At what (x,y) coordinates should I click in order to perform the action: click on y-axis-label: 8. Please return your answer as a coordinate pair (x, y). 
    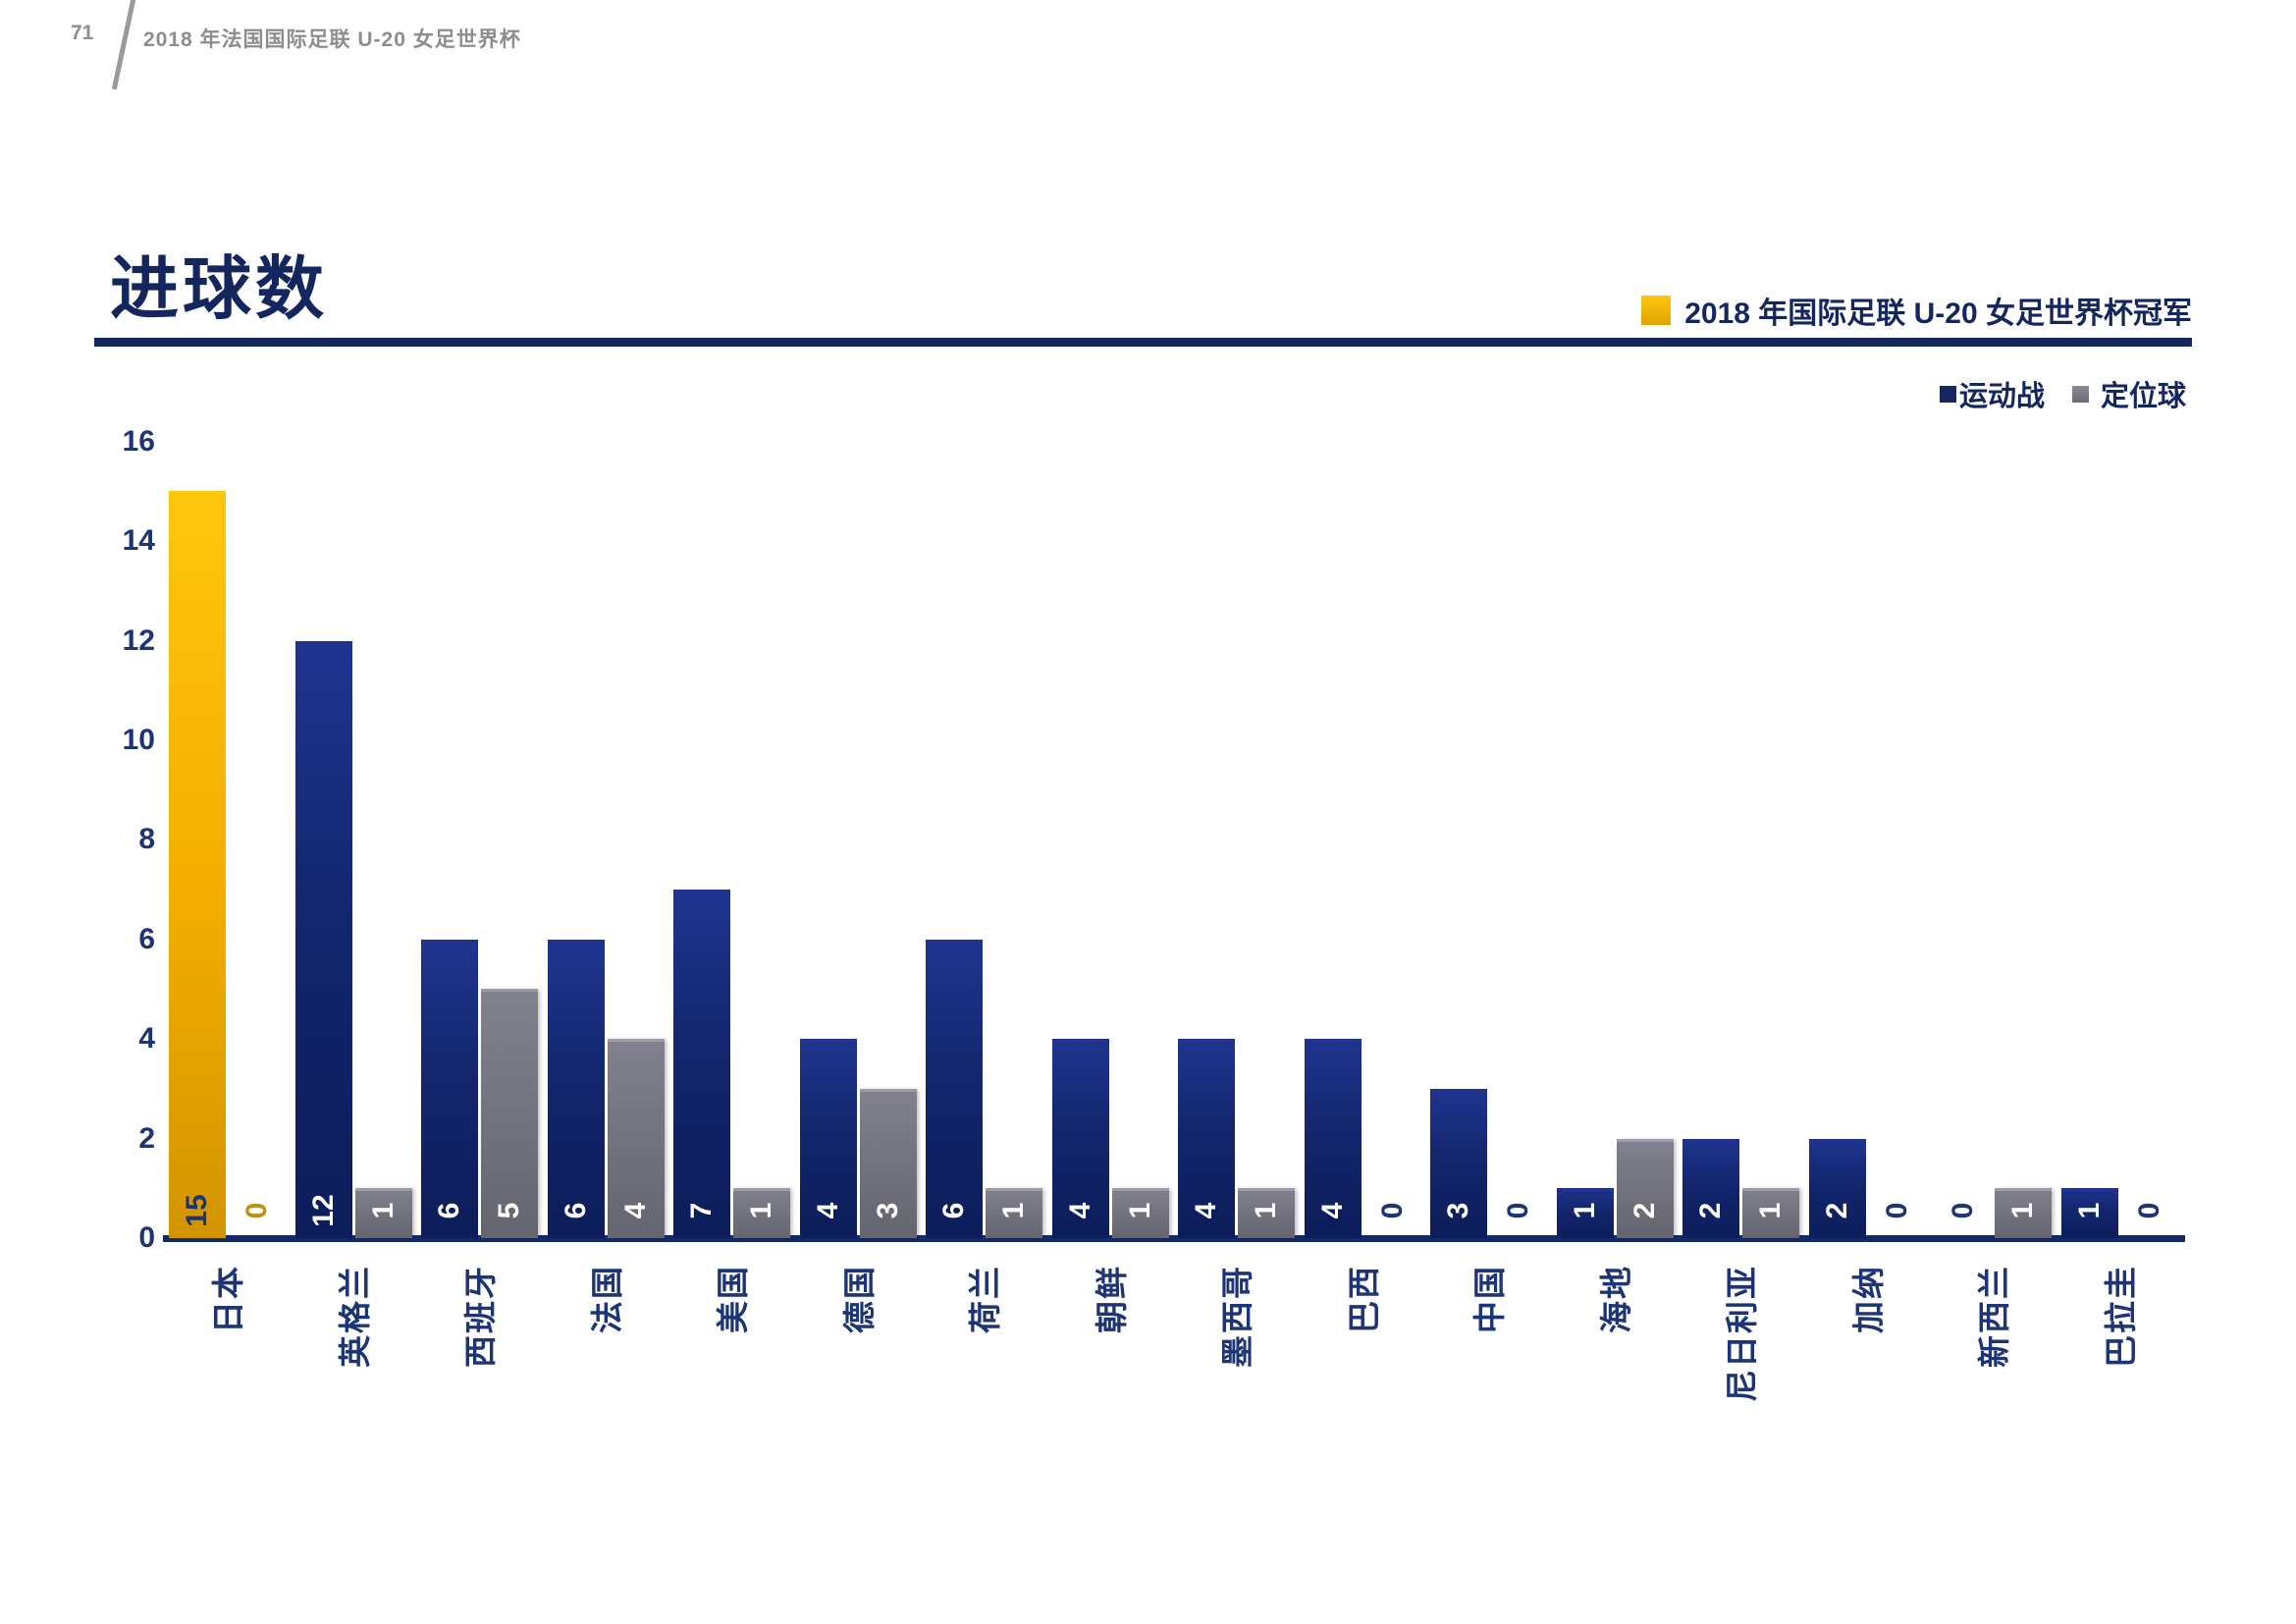
    Looking at the image, I should click on (147, 839).